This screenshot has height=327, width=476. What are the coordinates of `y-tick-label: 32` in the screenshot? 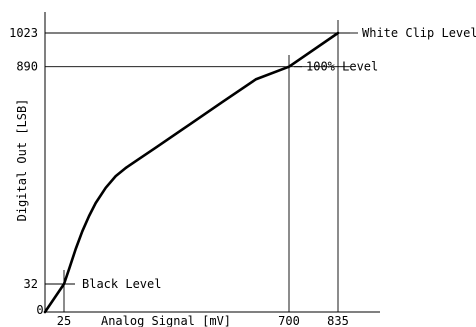 It's located at (31, 284).